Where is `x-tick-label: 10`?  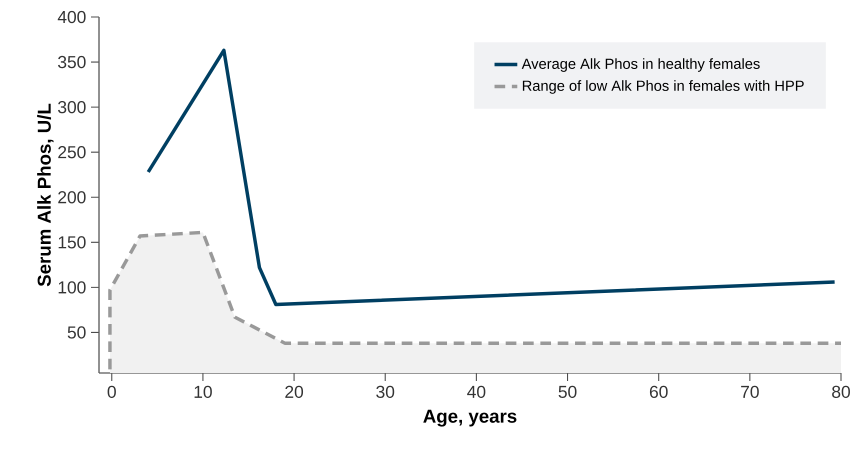 x-tick-label: 10 is located at coordinates (203, 392).